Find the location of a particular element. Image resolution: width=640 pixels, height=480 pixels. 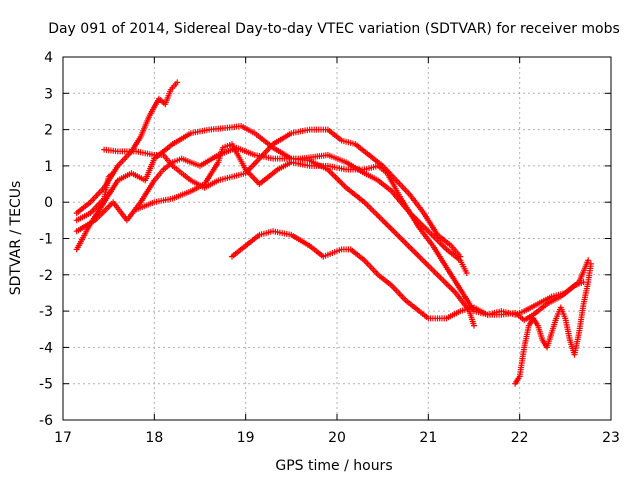

y-tick-label: -4 is located at coordinates (46, 348).